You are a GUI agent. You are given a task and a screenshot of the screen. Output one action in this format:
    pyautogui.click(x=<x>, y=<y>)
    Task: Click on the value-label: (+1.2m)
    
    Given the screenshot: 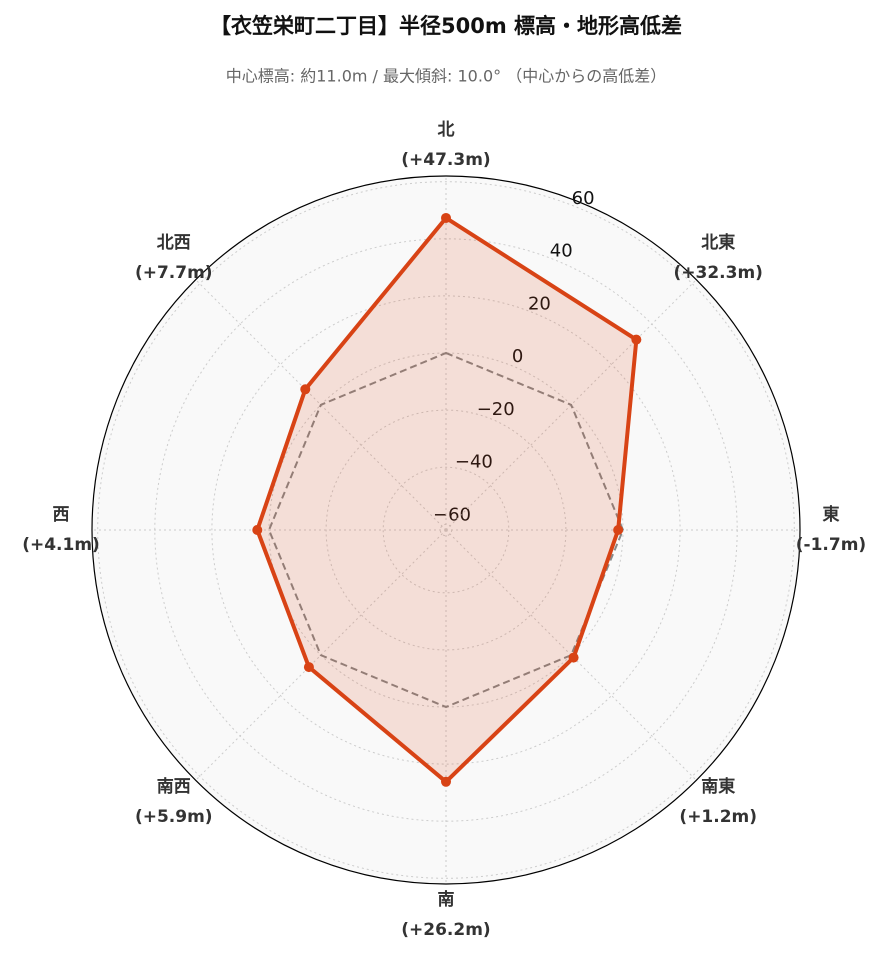 What is the action you would take?
    pyautogui.click(x=718, y=817)
    